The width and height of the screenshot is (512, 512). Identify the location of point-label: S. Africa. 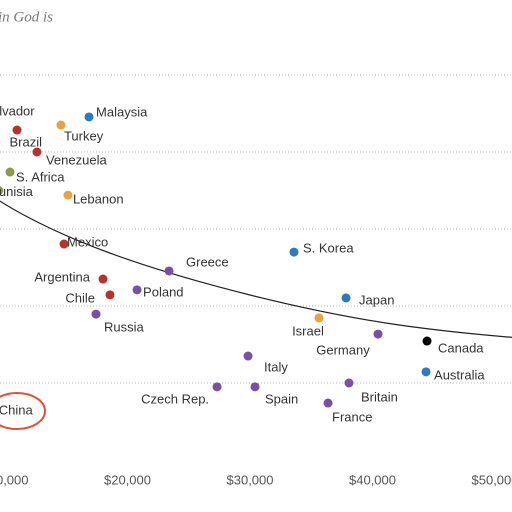
(40, 176).